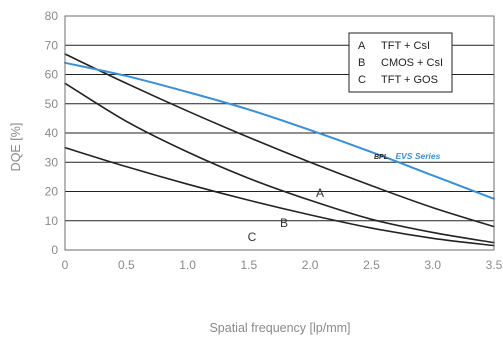  What do you see at coordinates (320, 193) in the screenshot?
I see `curve-label-a: A` at bounding box center [320, 193].